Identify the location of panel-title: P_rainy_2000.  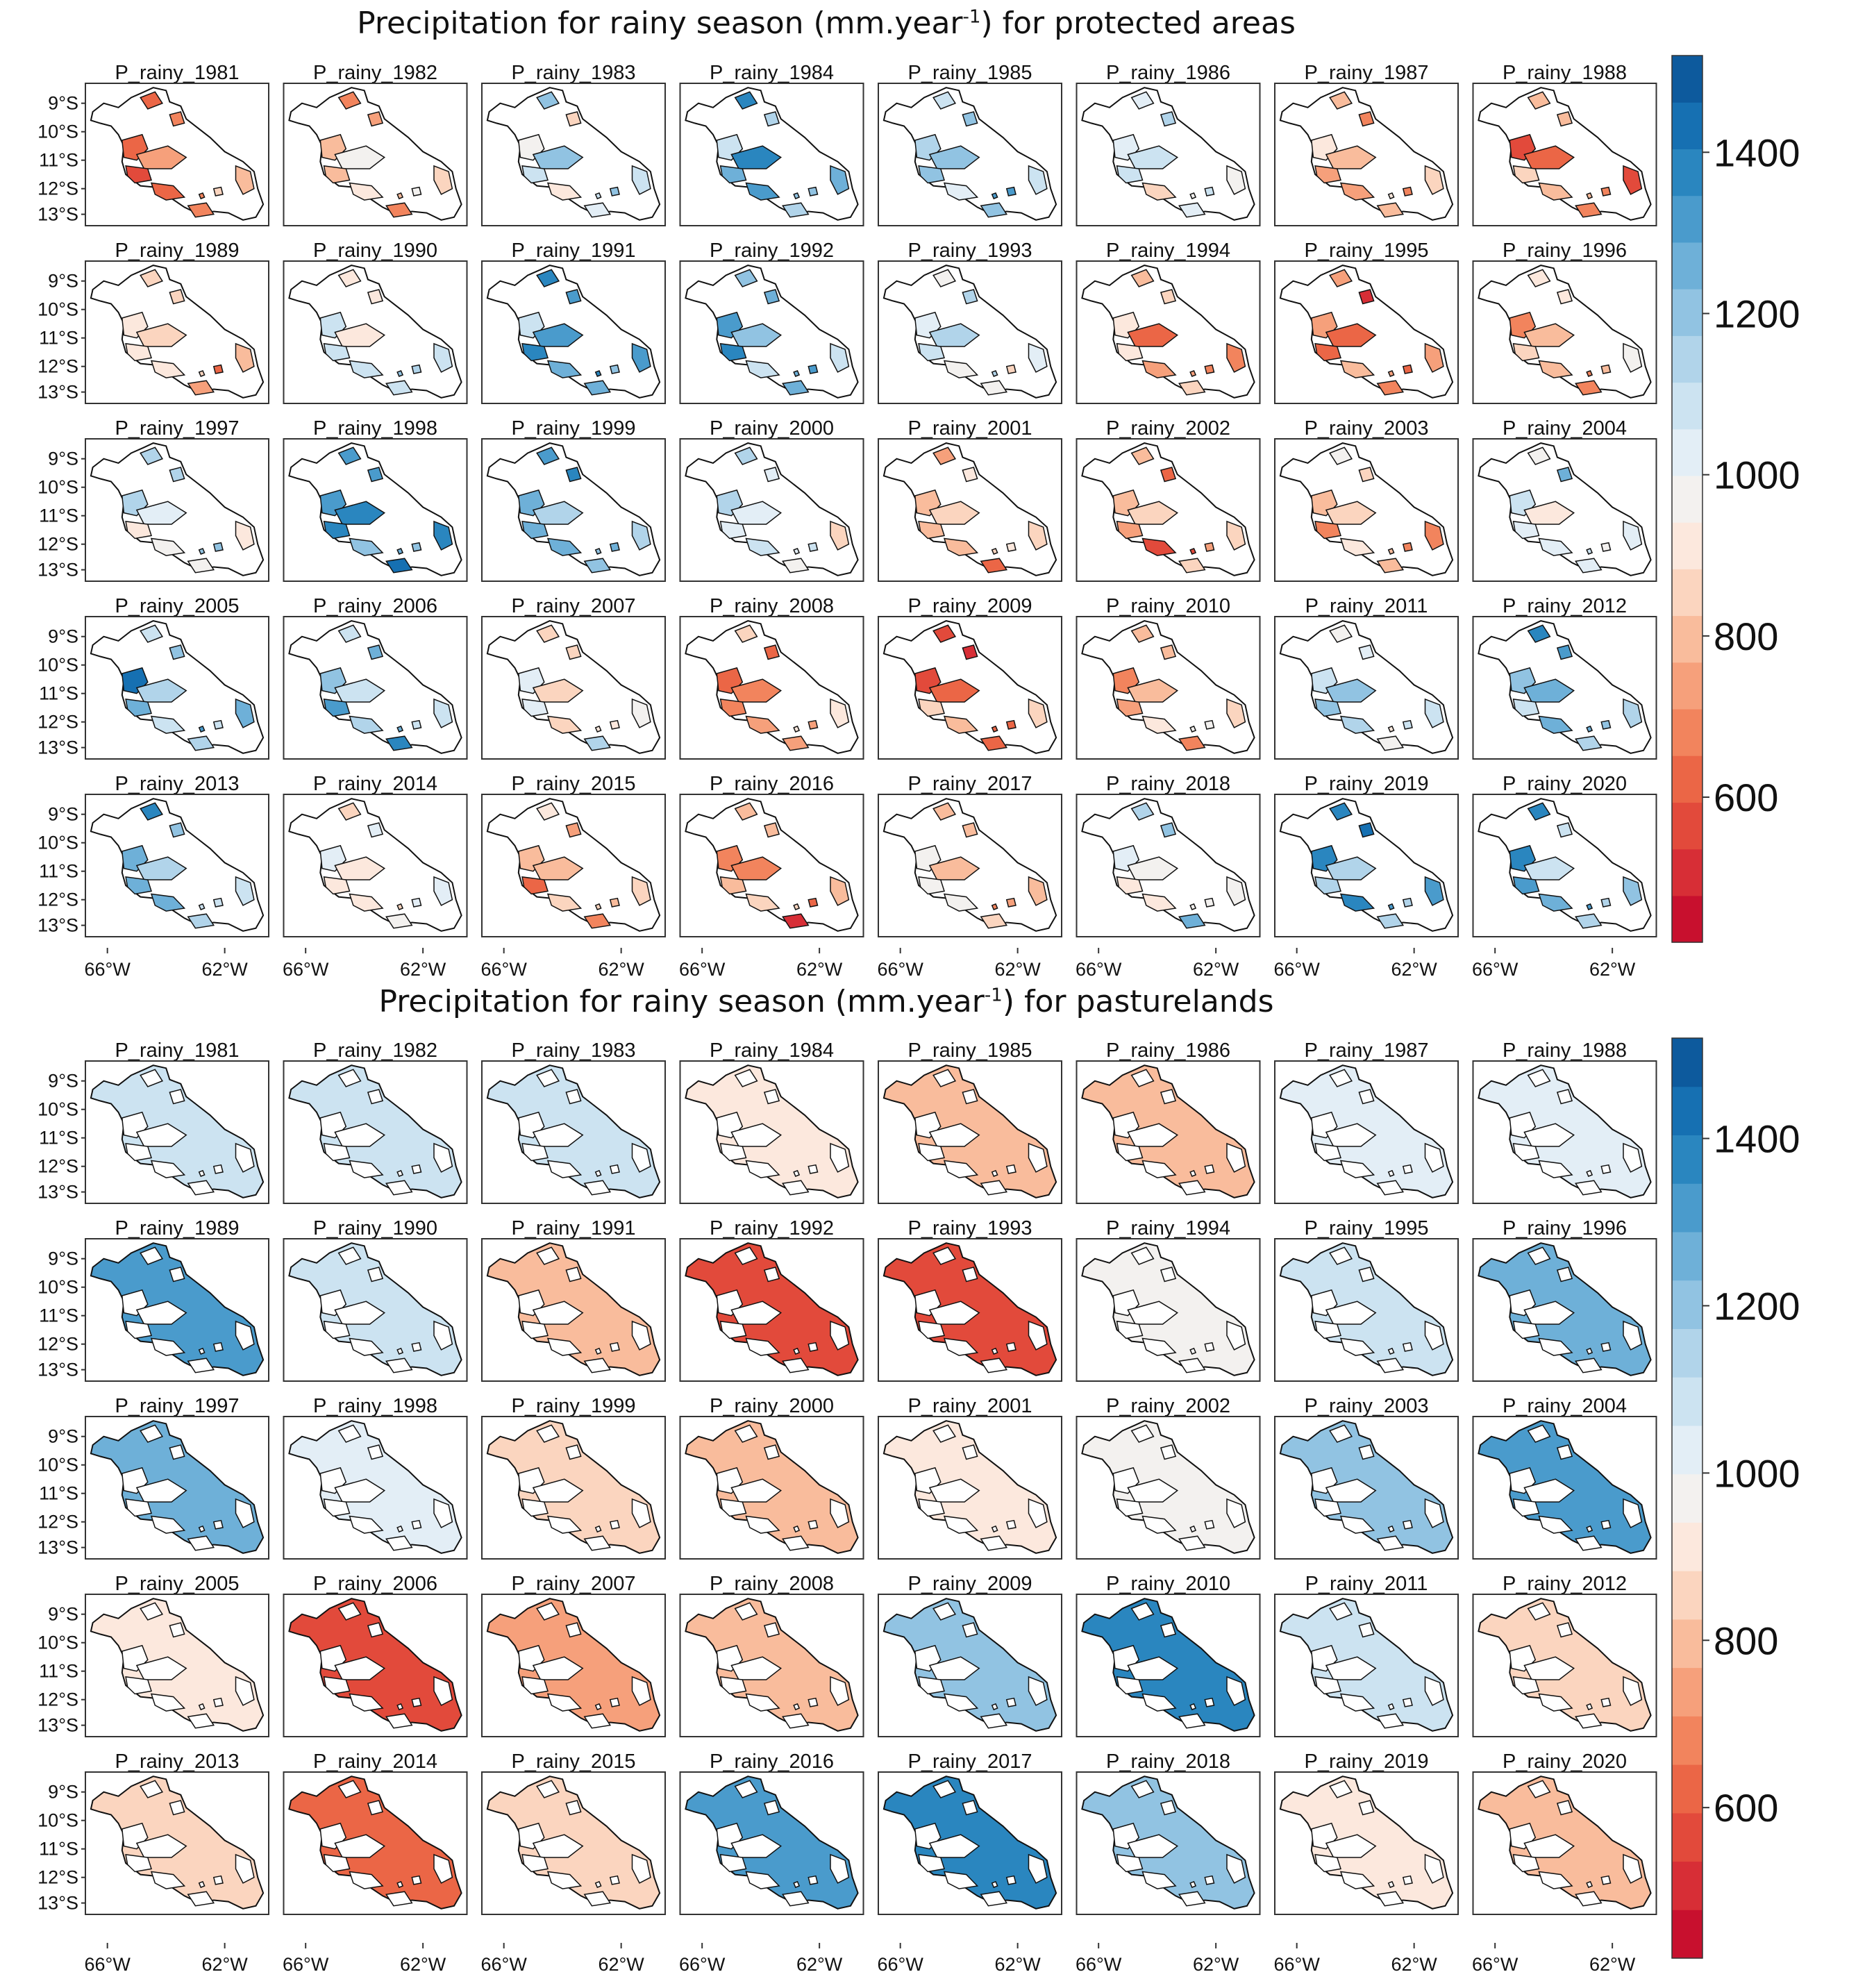
(772, 428).